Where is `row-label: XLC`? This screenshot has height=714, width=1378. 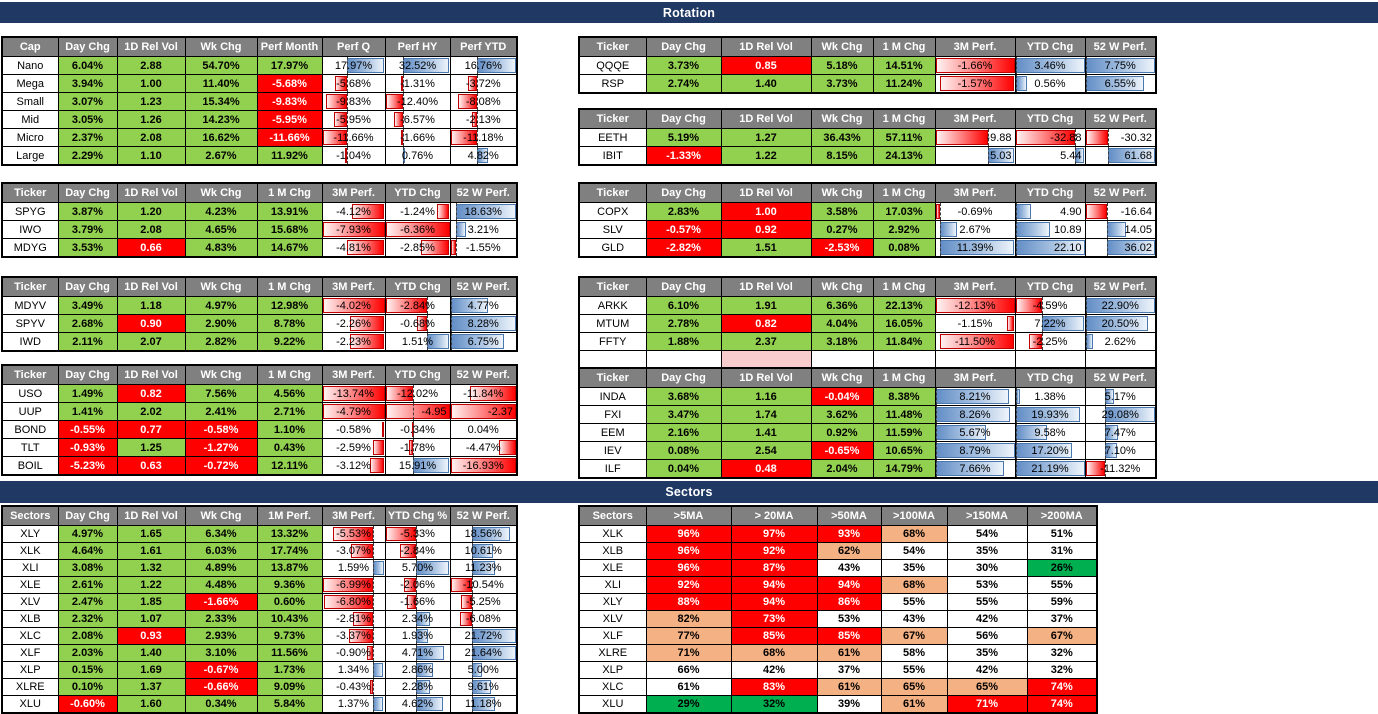 row-label: XLC is located at coordinates (30, 636).